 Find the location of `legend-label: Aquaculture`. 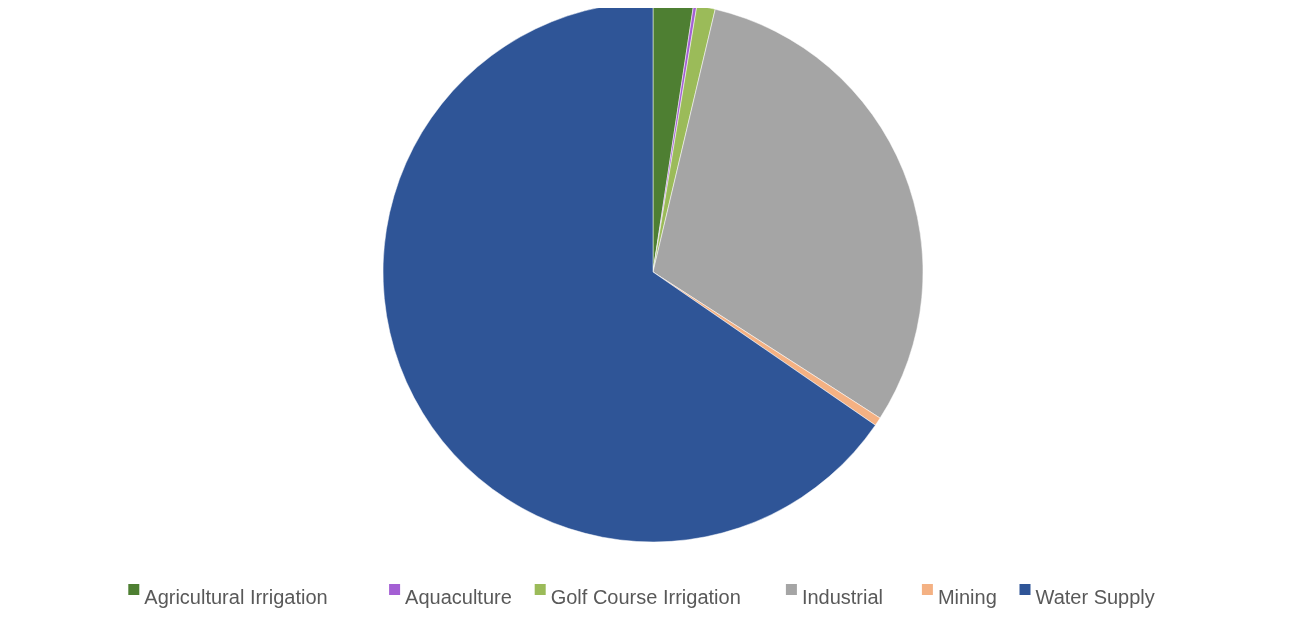

legend-label: Aquaculture is located at coordinates (458, 597).